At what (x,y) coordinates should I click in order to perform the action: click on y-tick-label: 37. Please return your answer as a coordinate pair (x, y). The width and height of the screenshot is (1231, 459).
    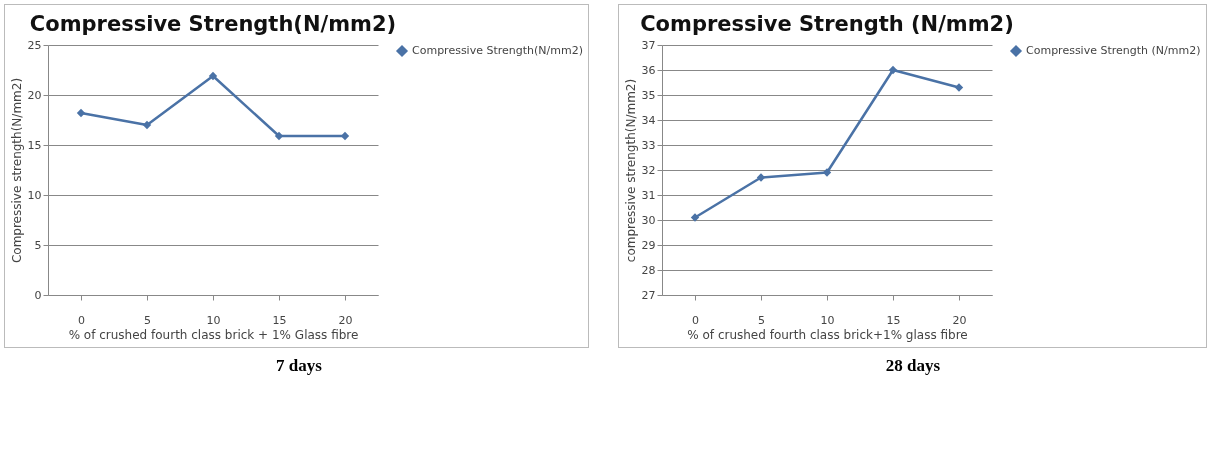
    Looking at the image, I should click on (648, 45).